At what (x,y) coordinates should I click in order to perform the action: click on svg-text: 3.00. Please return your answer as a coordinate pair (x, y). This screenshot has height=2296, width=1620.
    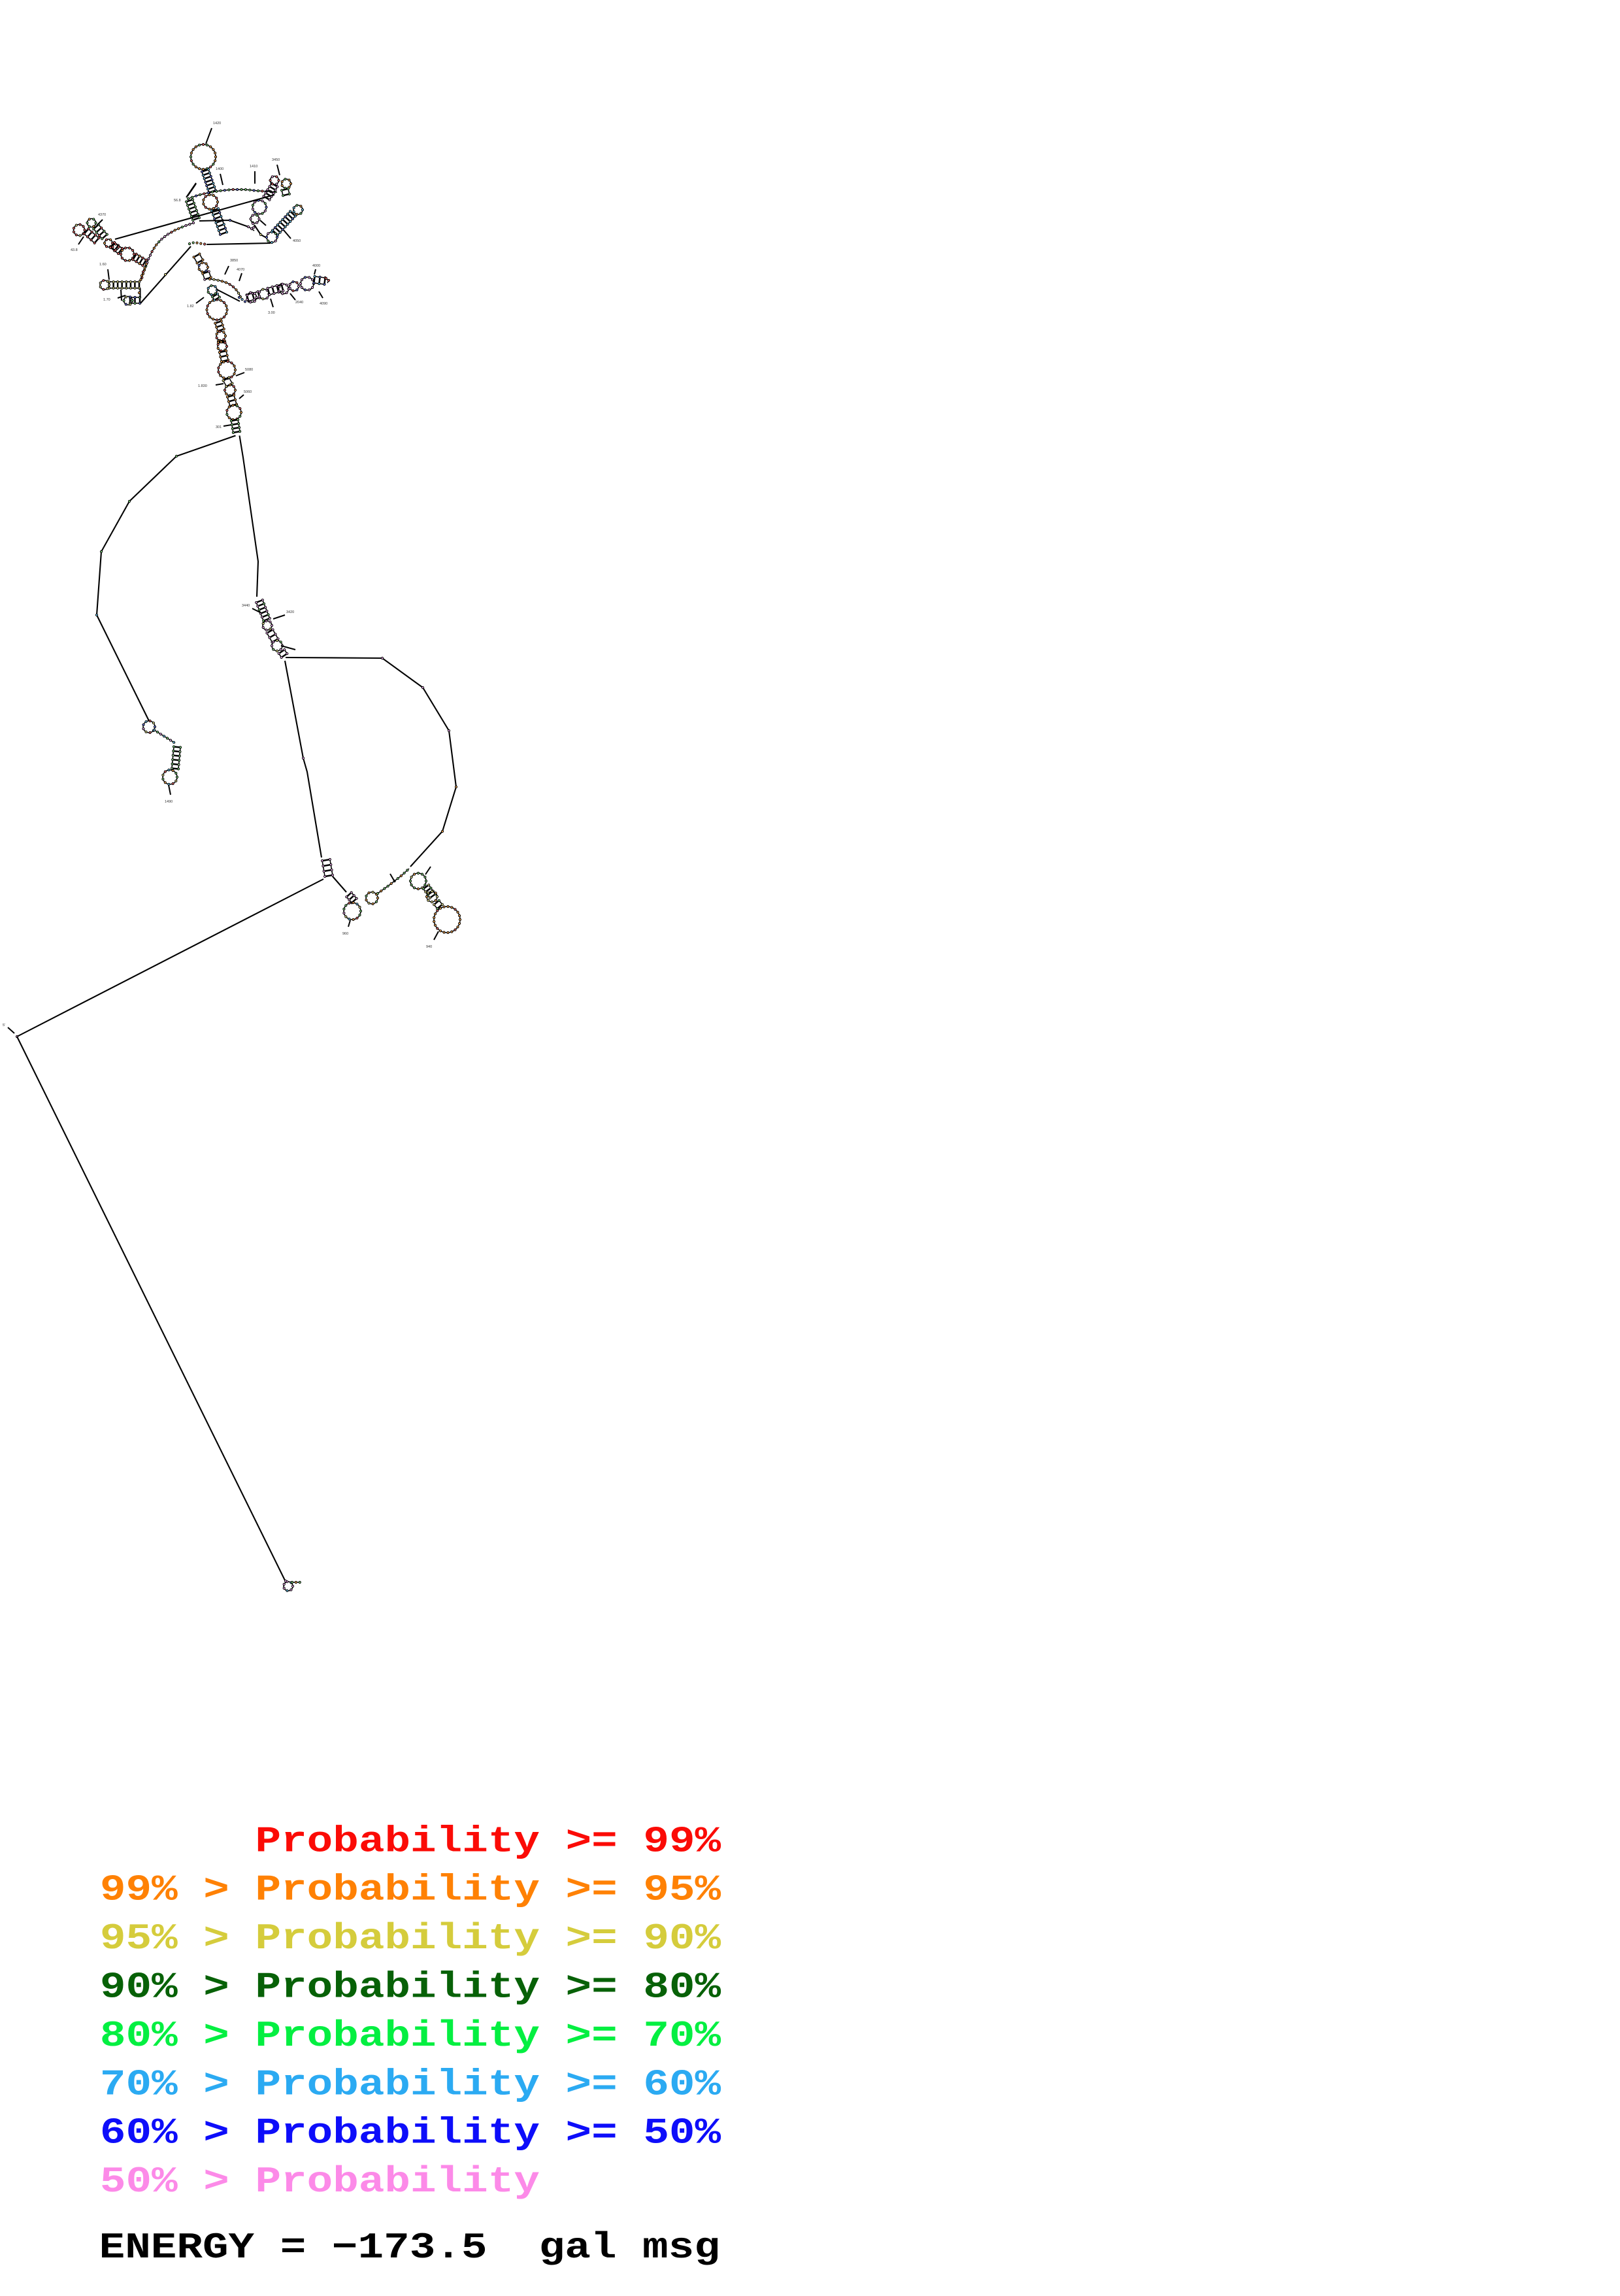
    Looking at the image, I should click on (271, 313).